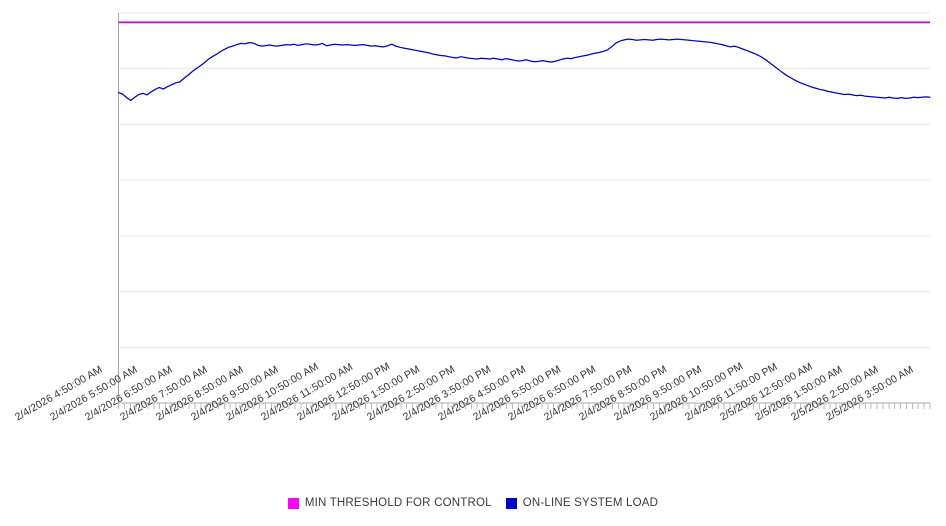 The height and width of the screenshot is (526, 946). What do you see at coordinates (524, 406) in the screenshot?
I see `x-axis-minor-ticks` at bounding box center [524, 406].